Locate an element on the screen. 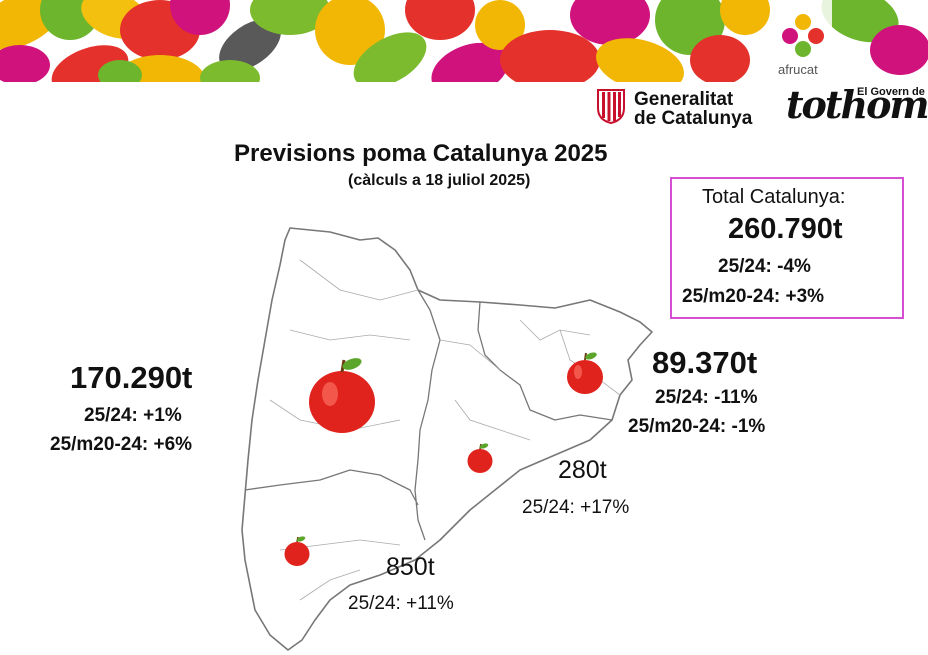  apple-icon-barcelona is located at coordinates (480, 458).